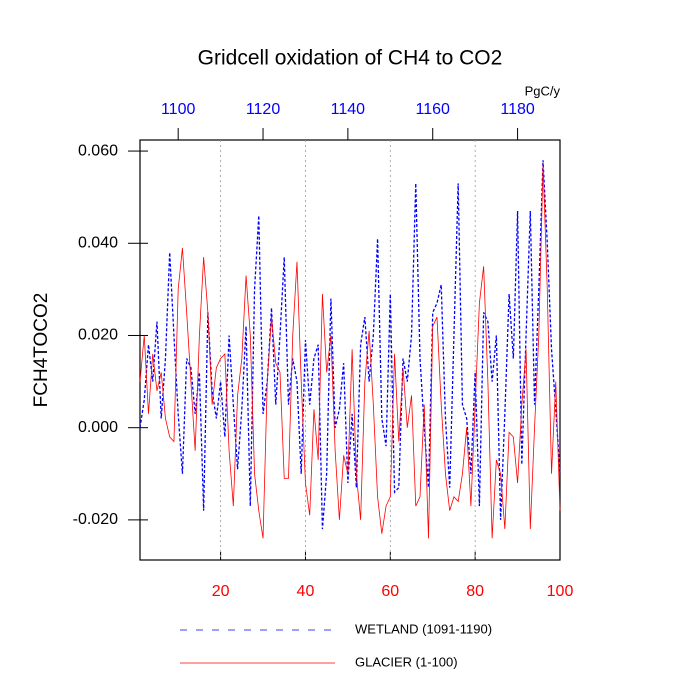 This screenshot has height=700, width=700. What do you see at coordinates (41, 350) in the screenshot?
I see `y-axis-label: FCH4TOCO2` at bounding box center [41, 350].